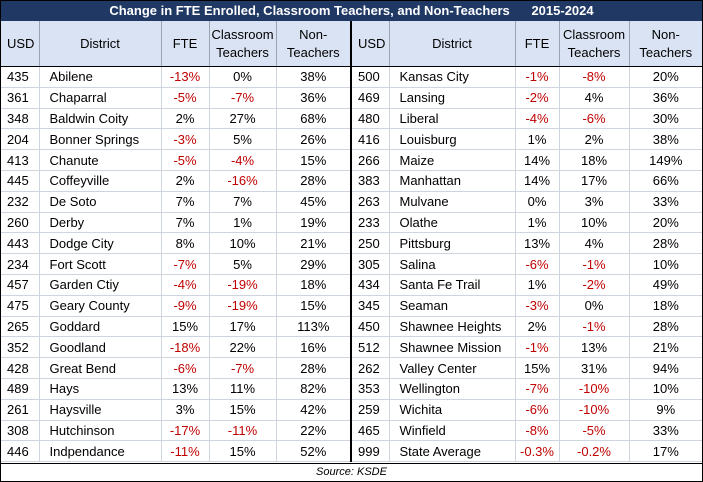 The height and width of the screenshot is (482, 703). I want to click on right-classroom-cell: -2%, so click(594, 285).